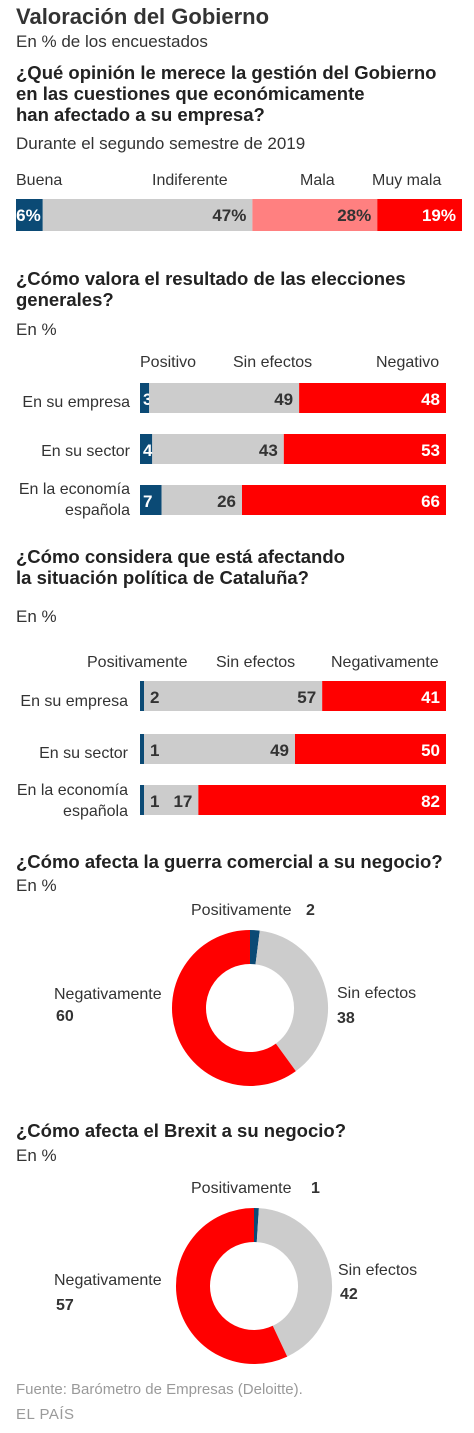  Describe the element at coordinates (241, 1188) in the screenshot. I see `chart5-label-positivamente: Positivamente` at that location.